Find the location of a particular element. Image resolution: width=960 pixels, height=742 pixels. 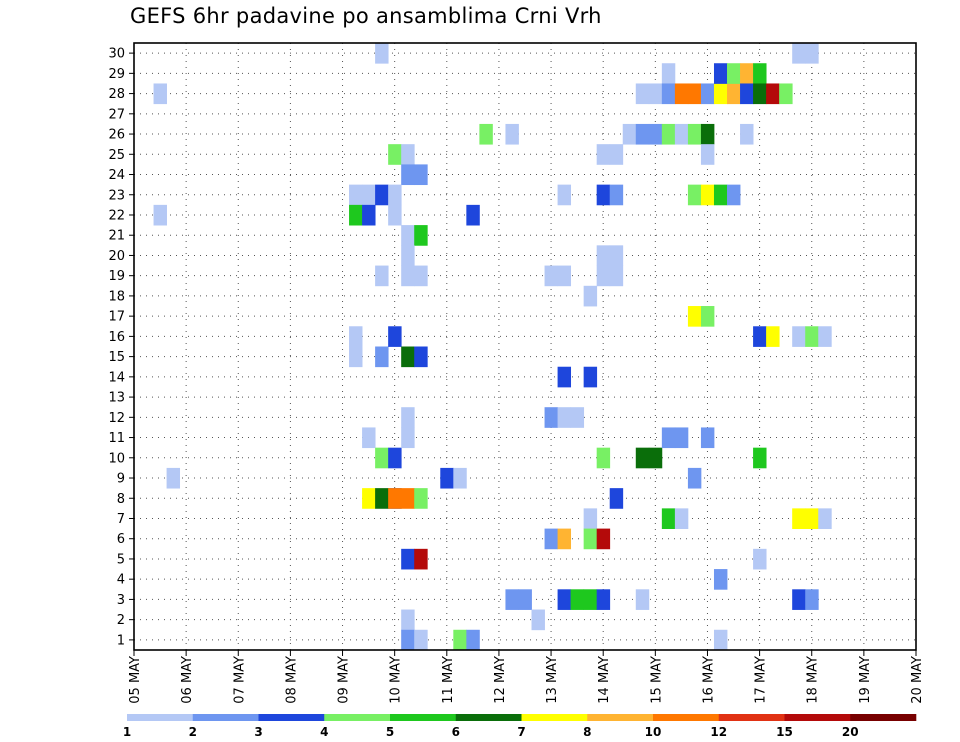

x-tick-label: 10 MAY is located at coordinates (396, 680).